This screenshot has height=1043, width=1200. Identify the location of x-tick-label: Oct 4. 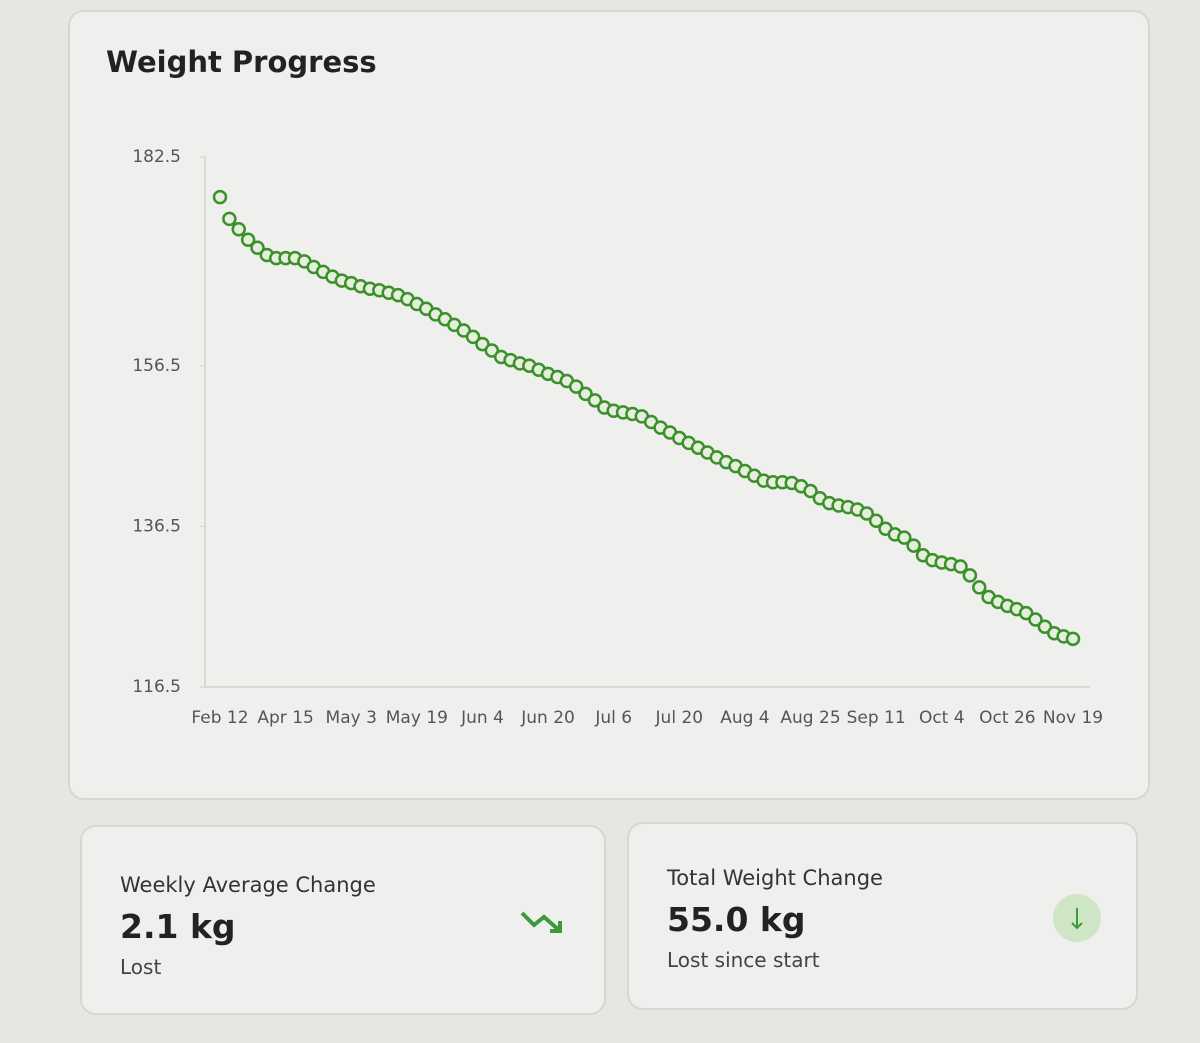
(942, 718).